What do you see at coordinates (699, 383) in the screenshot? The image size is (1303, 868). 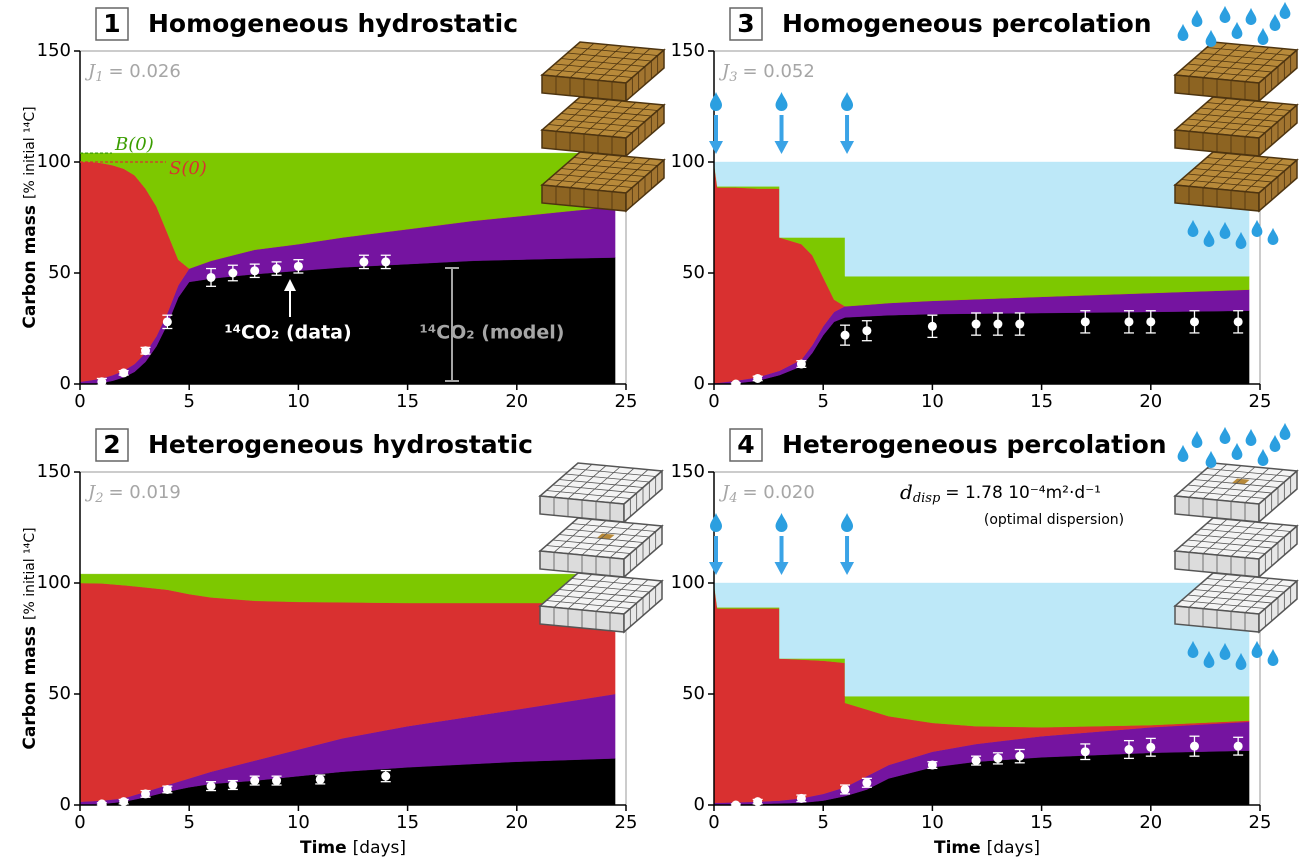 I see `y-tick-label: 0` at bounding box center [699, 383].